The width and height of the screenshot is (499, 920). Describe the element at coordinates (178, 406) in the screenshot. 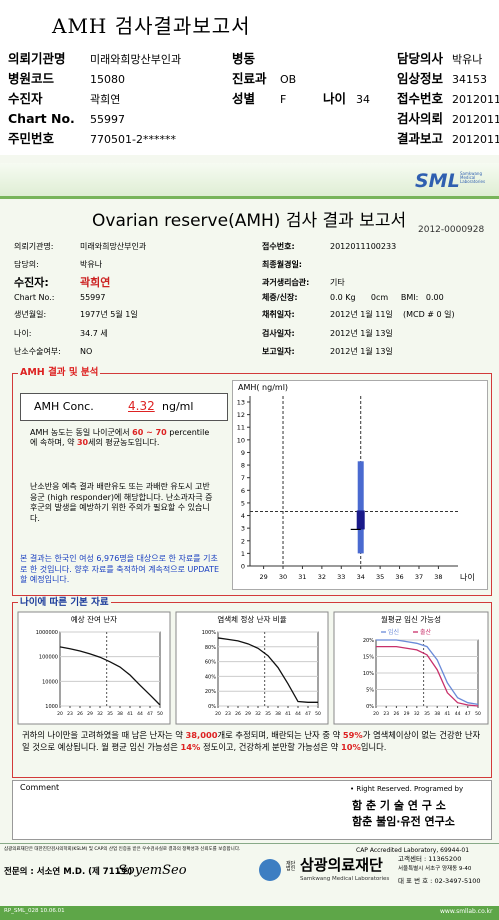

I see `conc-unit: ng/ml` at that location.